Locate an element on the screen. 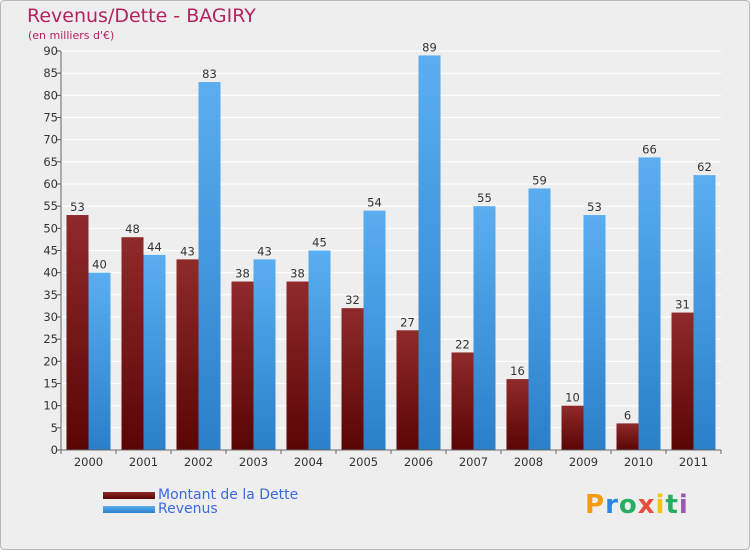  x-tick-label: 2008 is located at coordinates (528, 462).